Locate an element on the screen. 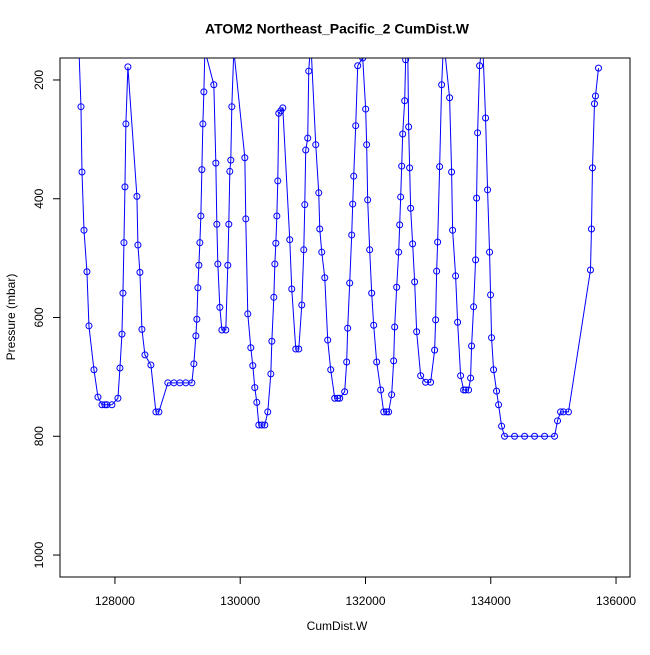  x-tick-label: 132000 is located at coordinates (365, 601).